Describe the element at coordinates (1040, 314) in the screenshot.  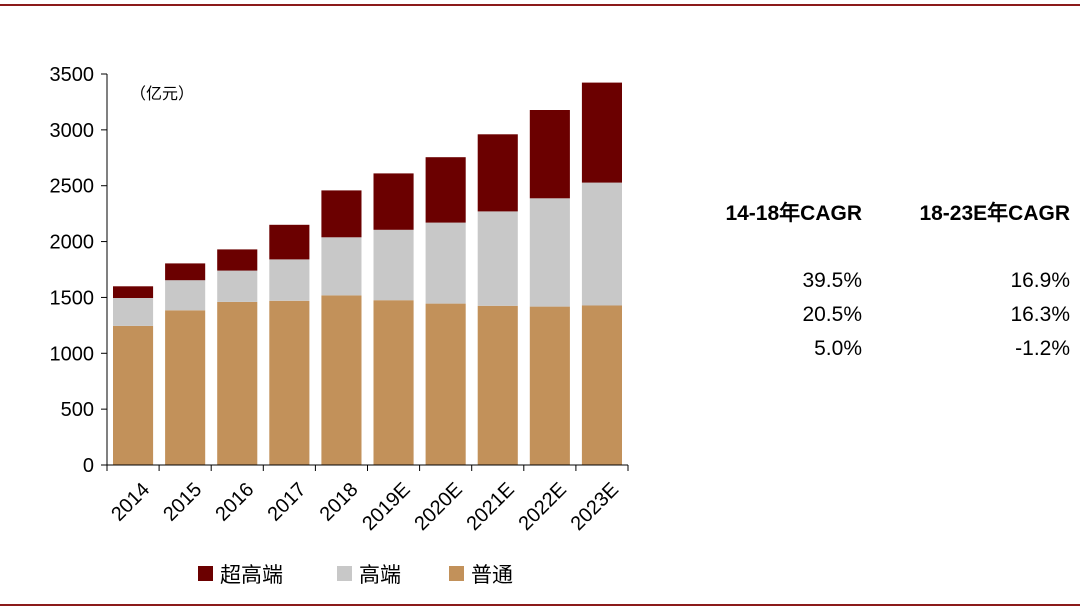
I see `cagr-value: 16.3%` at that location.